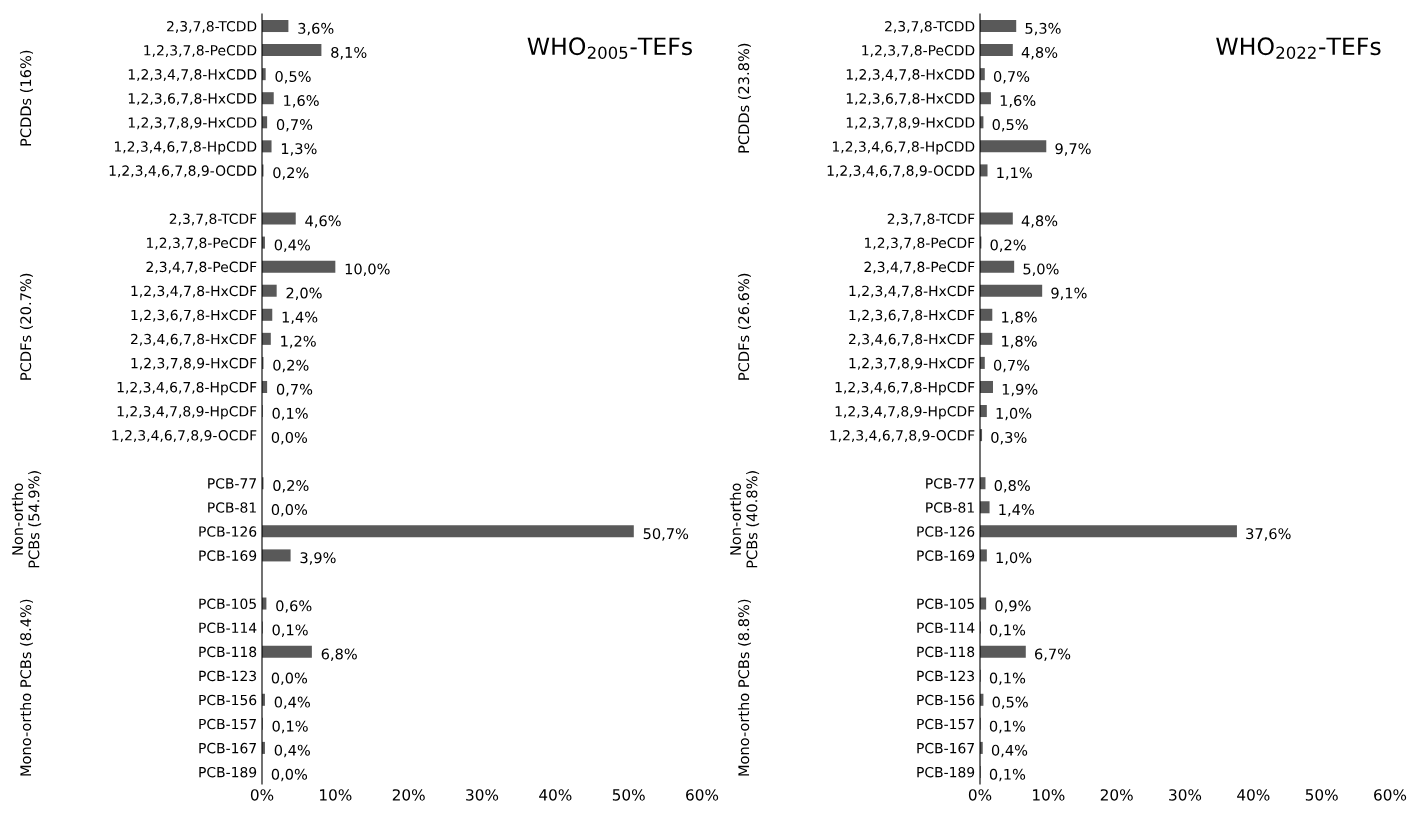 Image resolution: width=1424 pixels, height=824 pixels. Describe the element at coordinates (1268, 534) in the screenshot. I see `data-label: 37,6%` at that location.